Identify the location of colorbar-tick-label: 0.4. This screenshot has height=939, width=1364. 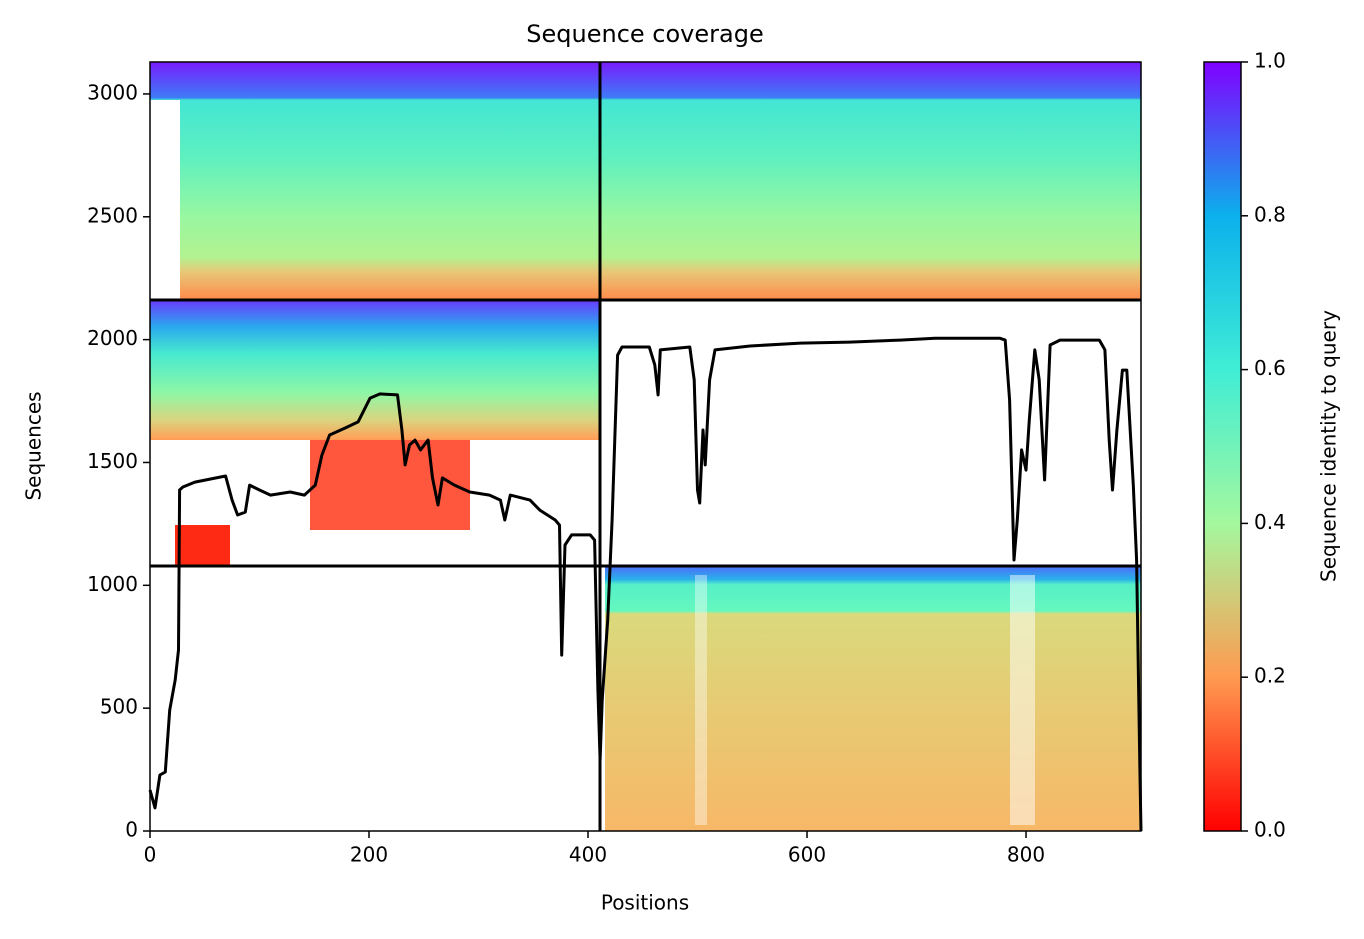
(1270, 522).